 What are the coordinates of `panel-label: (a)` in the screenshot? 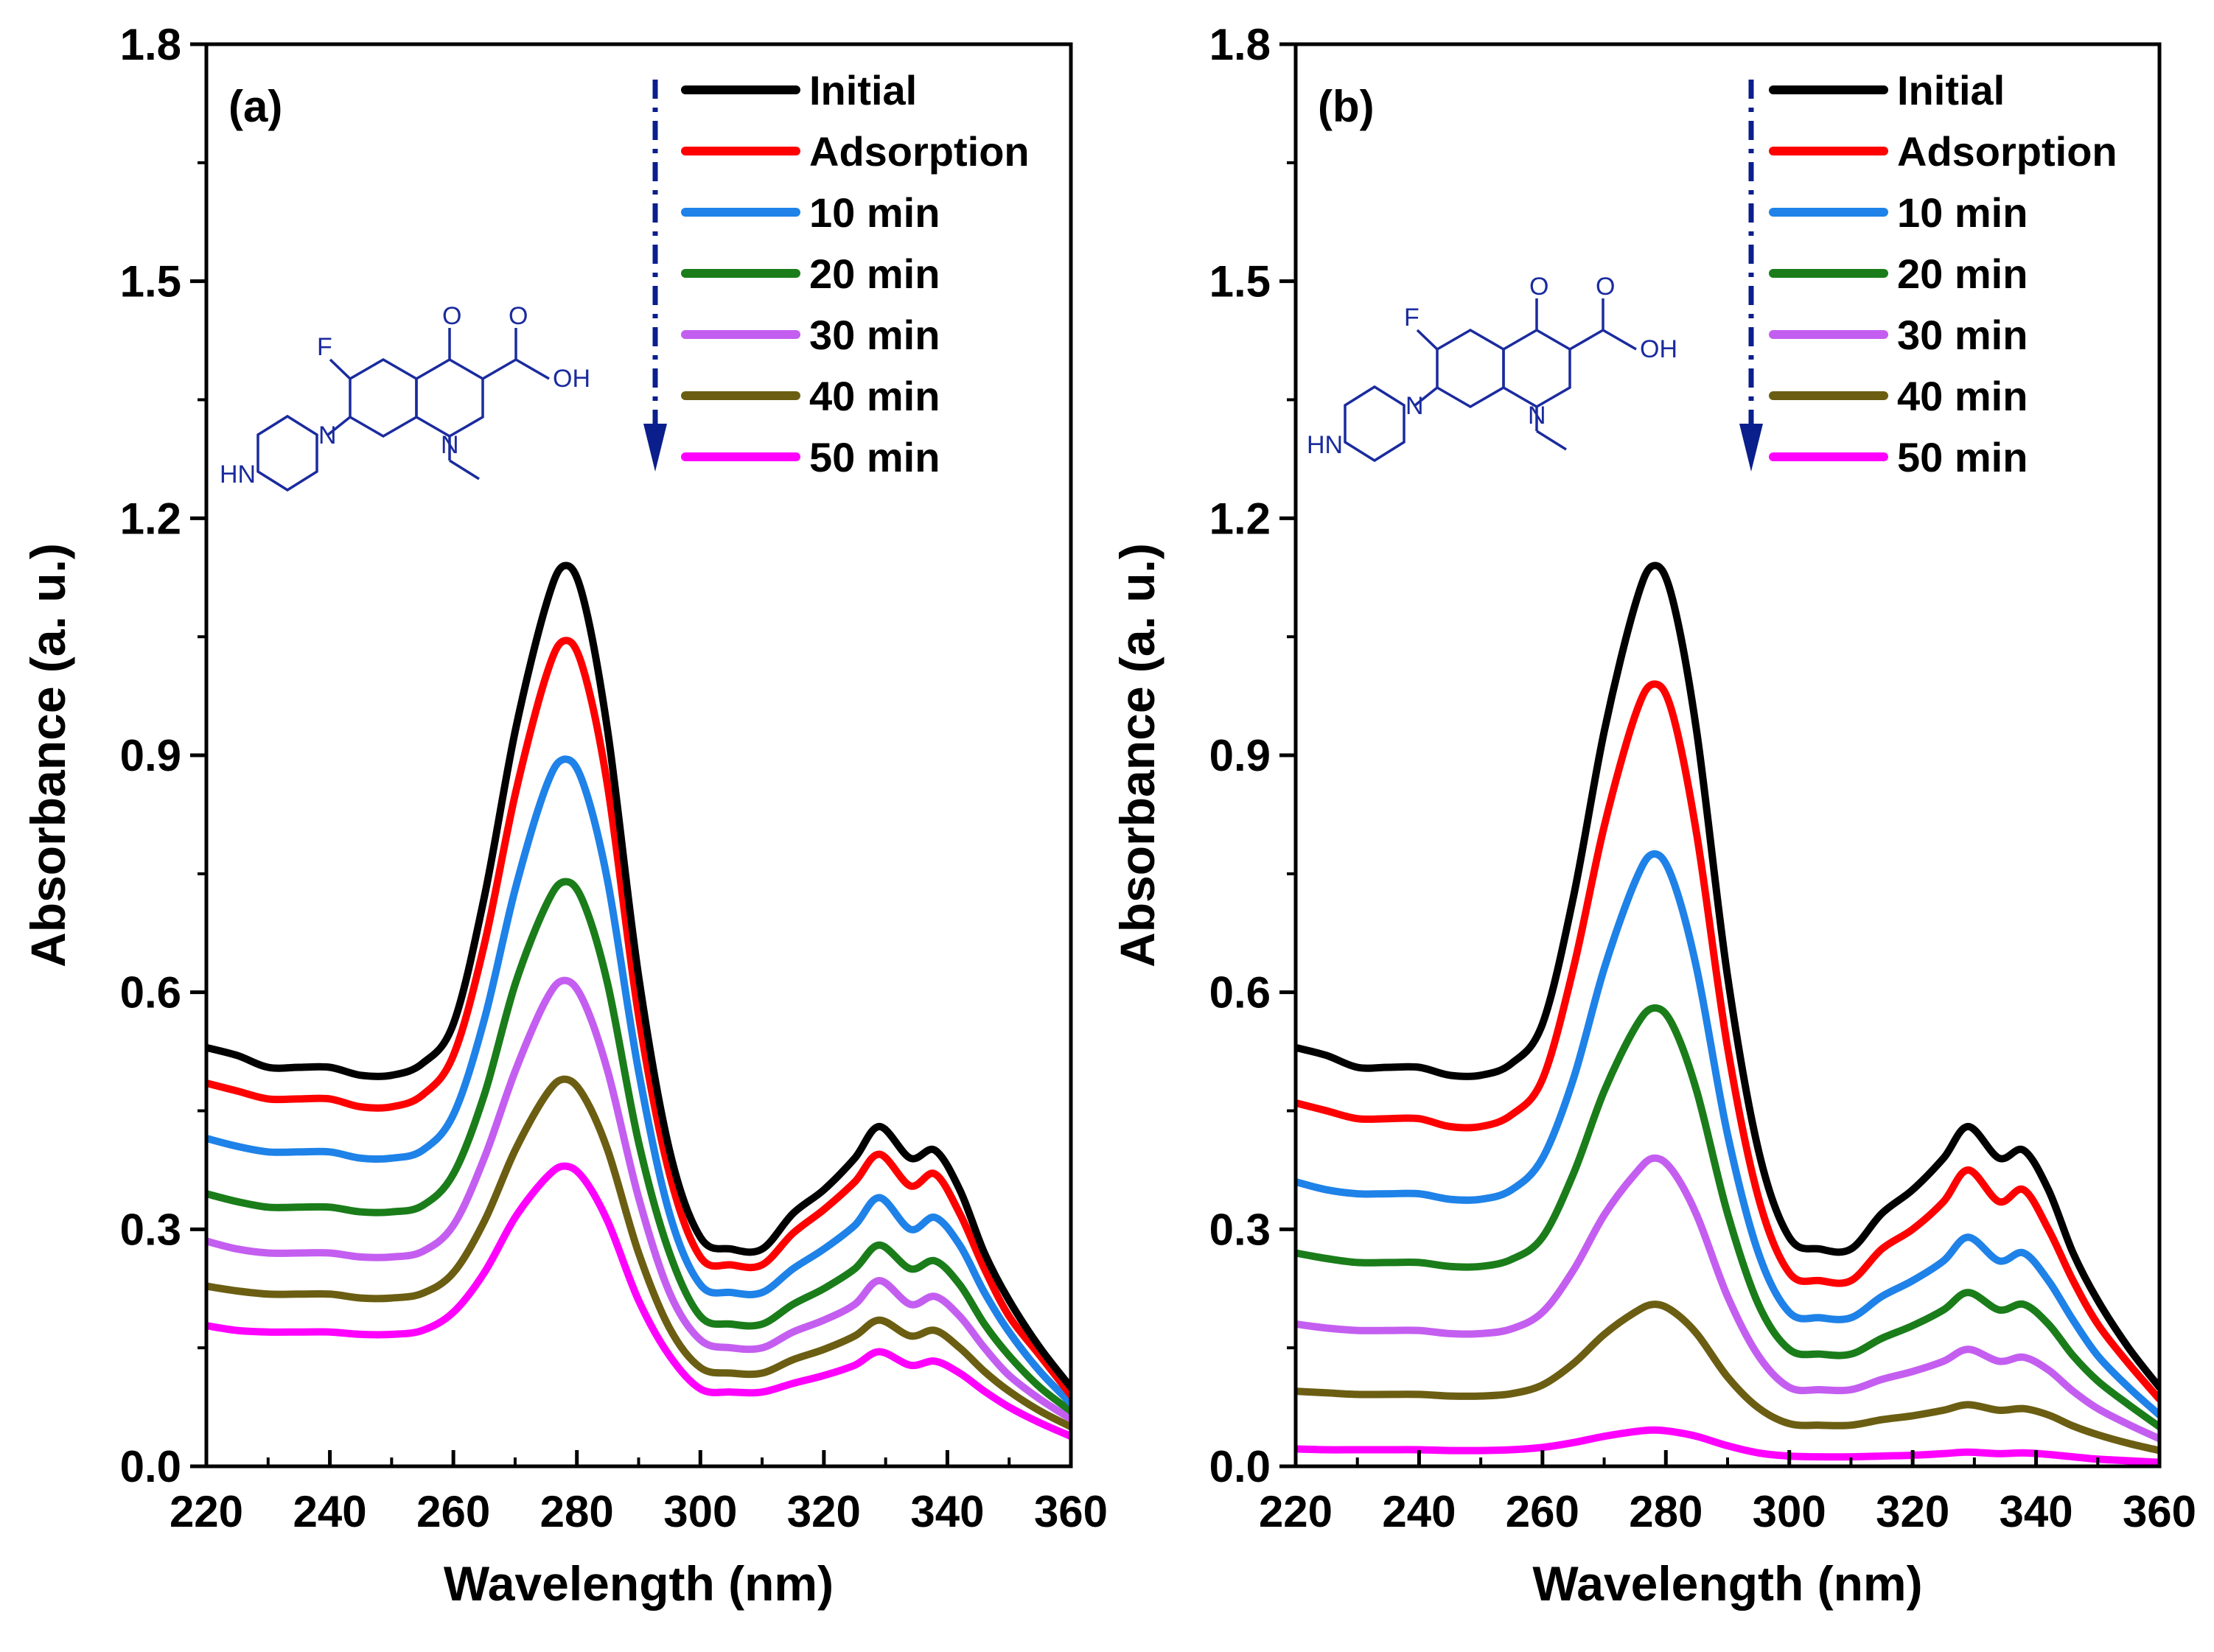 It's located at (255, 107).